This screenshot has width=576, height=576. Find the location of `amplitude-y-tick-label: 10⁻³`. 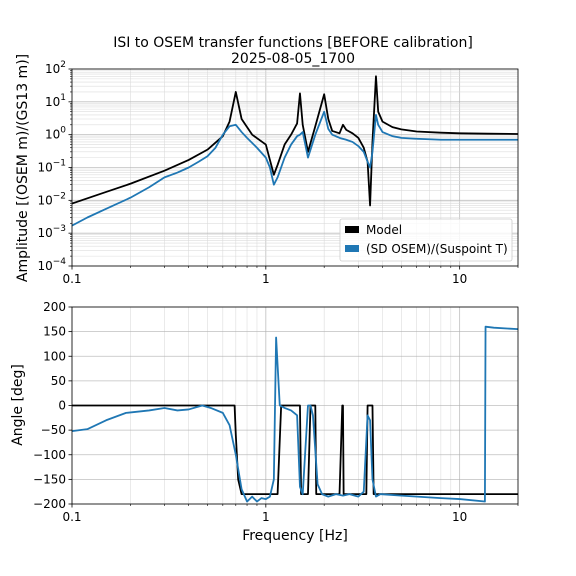

amplitude-y-tick-label: 10⁻³ is located at coordinates (51, 232).